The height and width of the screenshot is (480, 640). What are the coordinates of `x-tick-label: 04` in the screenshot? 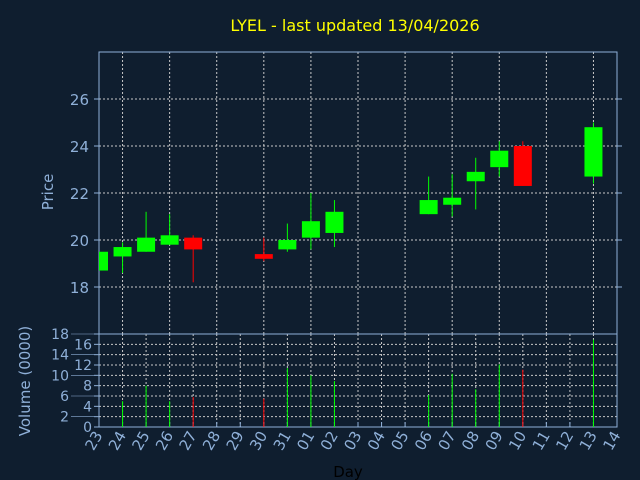 It's located at (376, 441).